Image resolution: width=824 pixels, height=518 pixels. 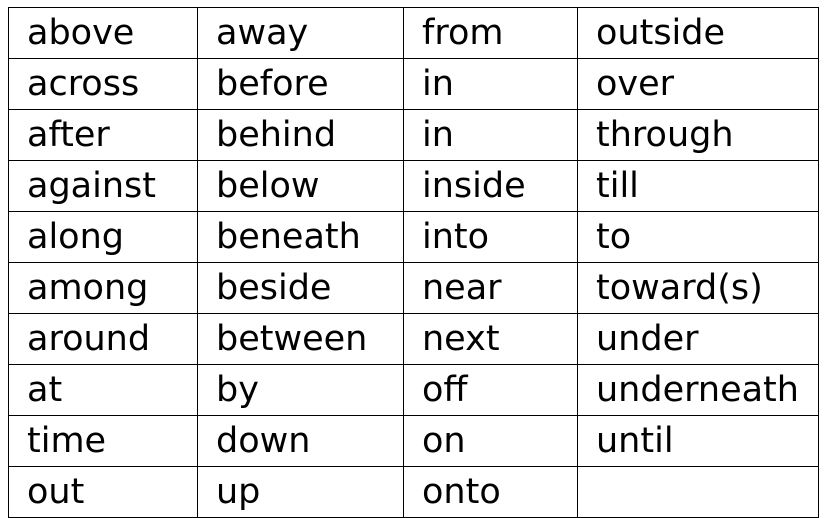 I want to click on table-cell: between, so click(x=300, y=339).